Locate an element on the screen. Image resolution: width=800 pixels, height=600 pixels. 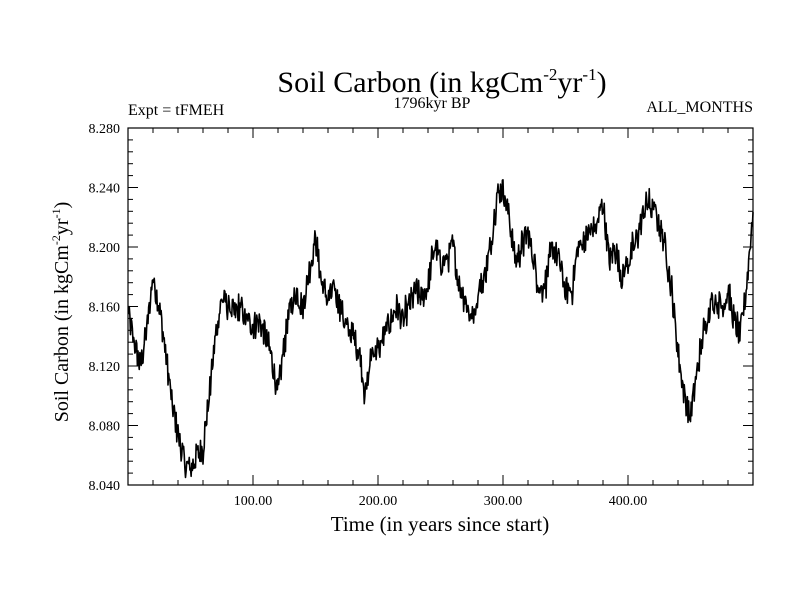
y-tick-label: 8.040 is located at coordinates (105, 486).